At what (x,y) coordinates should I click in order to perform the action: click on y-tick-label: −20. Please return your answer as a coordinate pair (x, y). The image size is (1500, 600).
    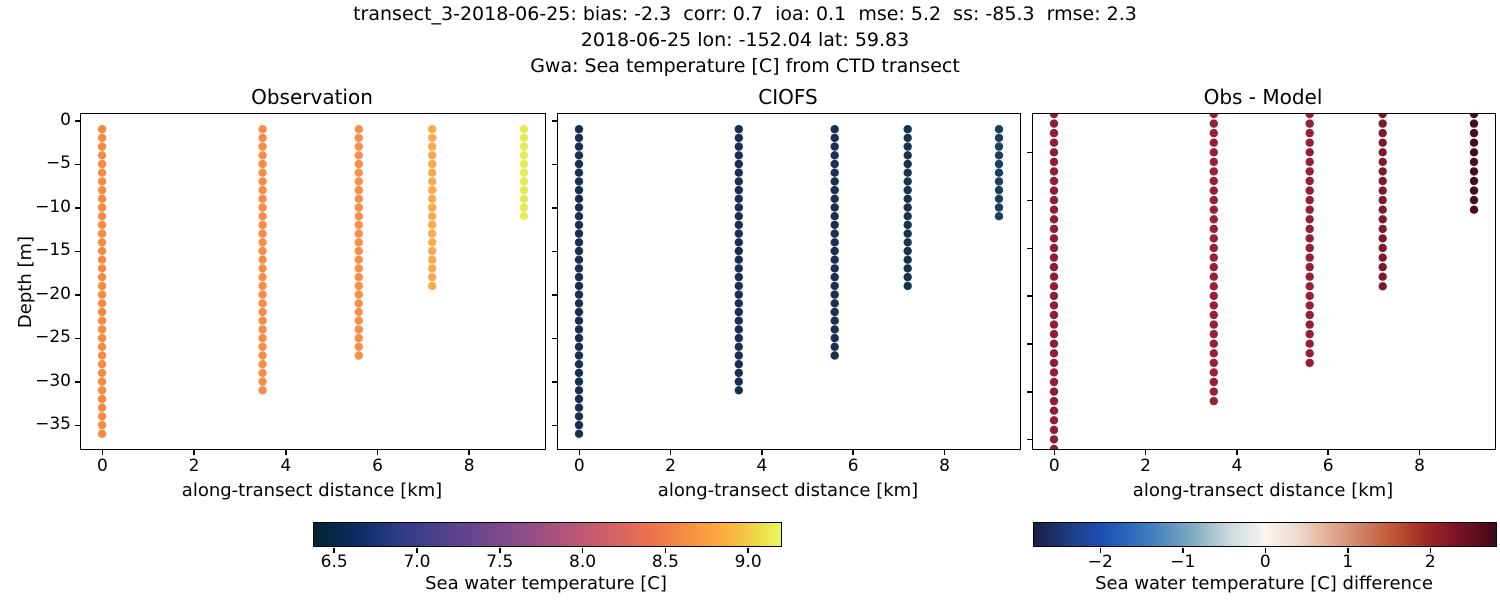
    Looking at the image, I should click on (53, 293).